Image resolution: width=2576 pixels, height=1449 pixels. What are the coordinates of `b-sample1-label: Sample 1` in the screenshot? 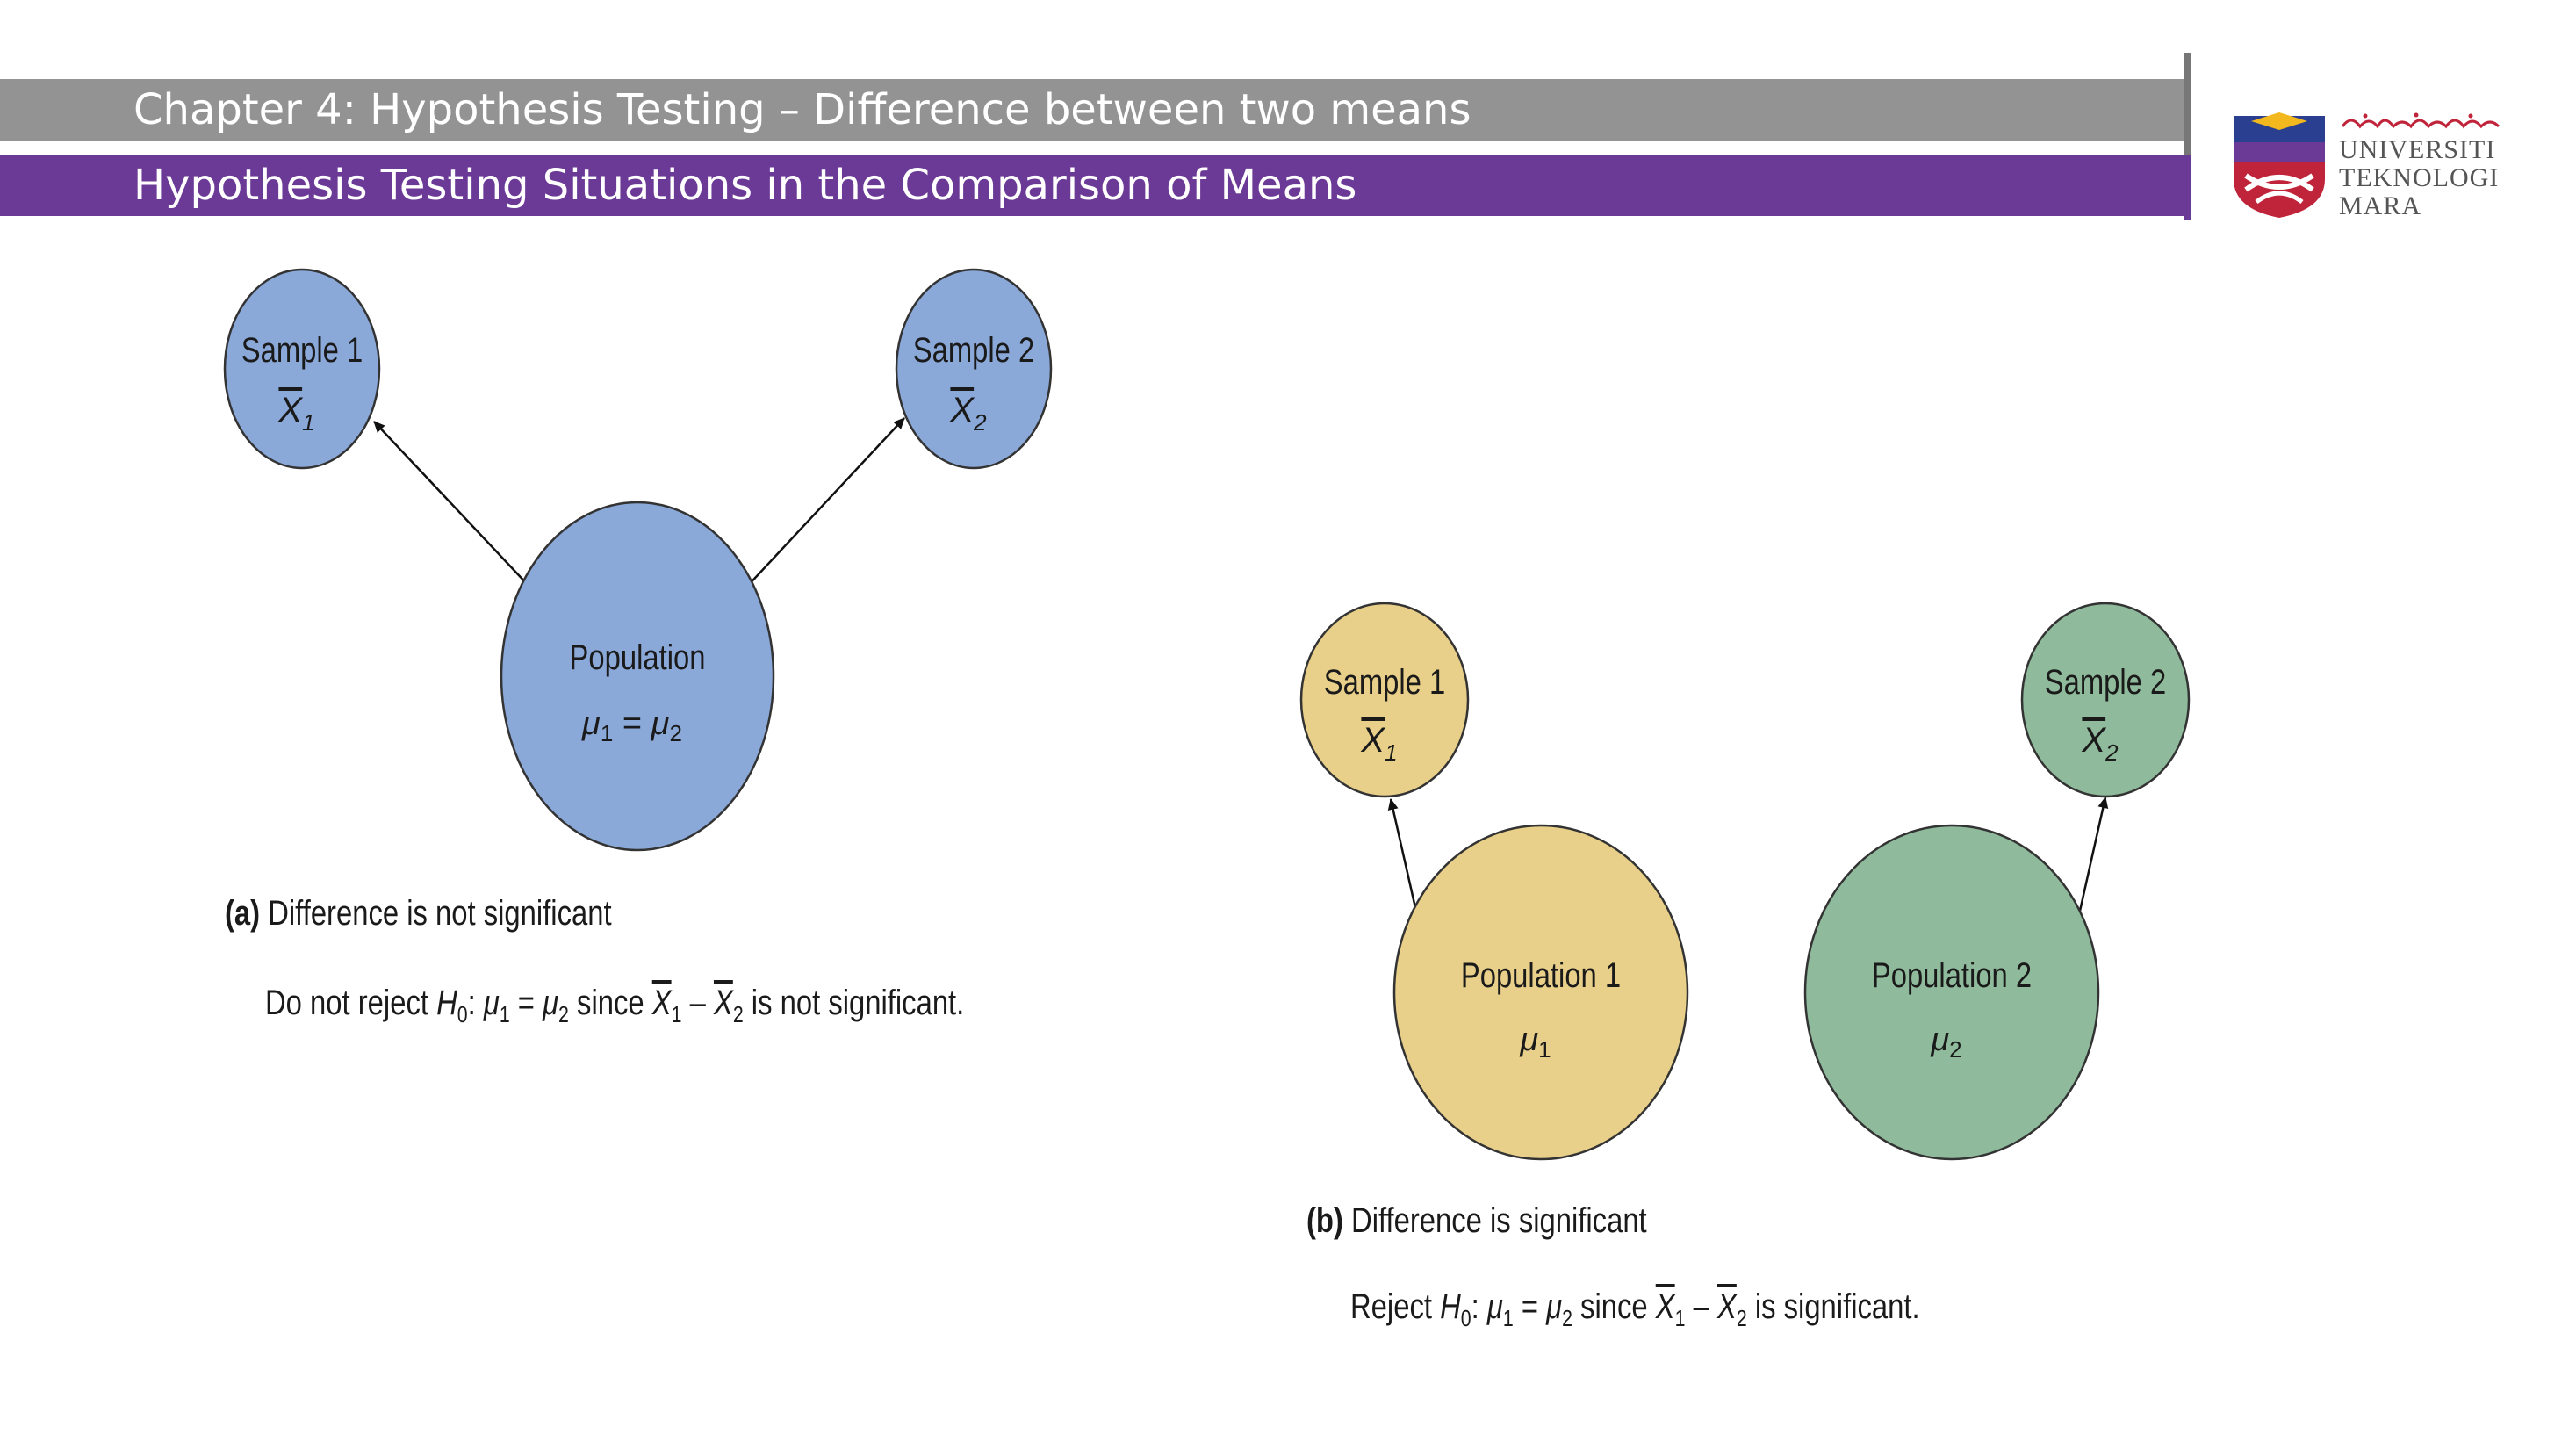 It's located at (1385, 682).